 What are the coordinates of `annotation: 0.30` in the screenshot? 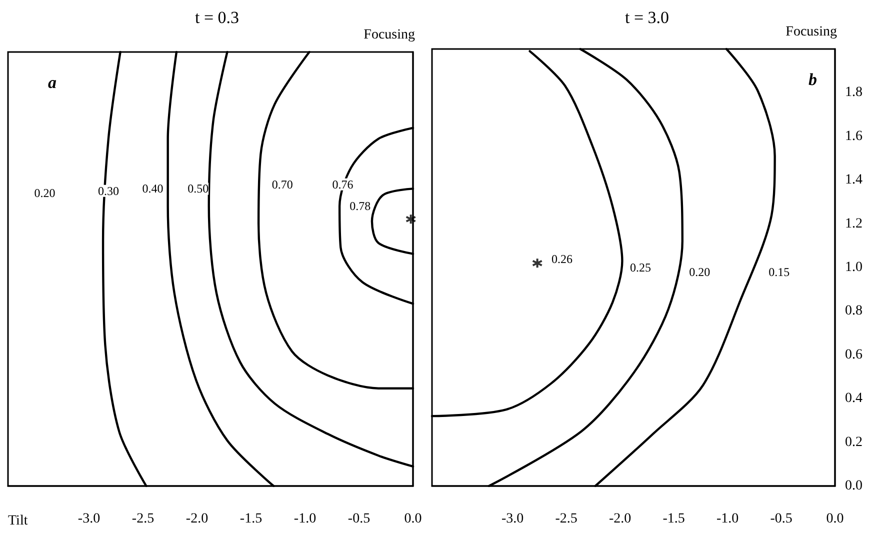 It's located at (108, 191).